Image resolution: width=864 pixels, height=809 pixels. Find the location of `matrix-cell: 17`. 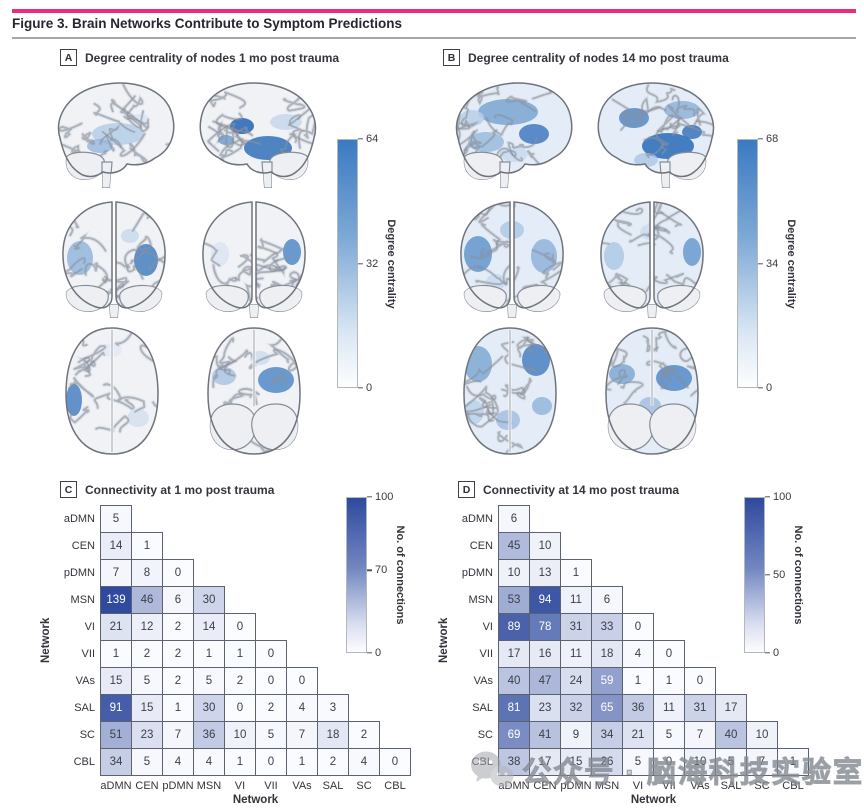

matrix-cell: 17 is located at coordinates (514, 654).